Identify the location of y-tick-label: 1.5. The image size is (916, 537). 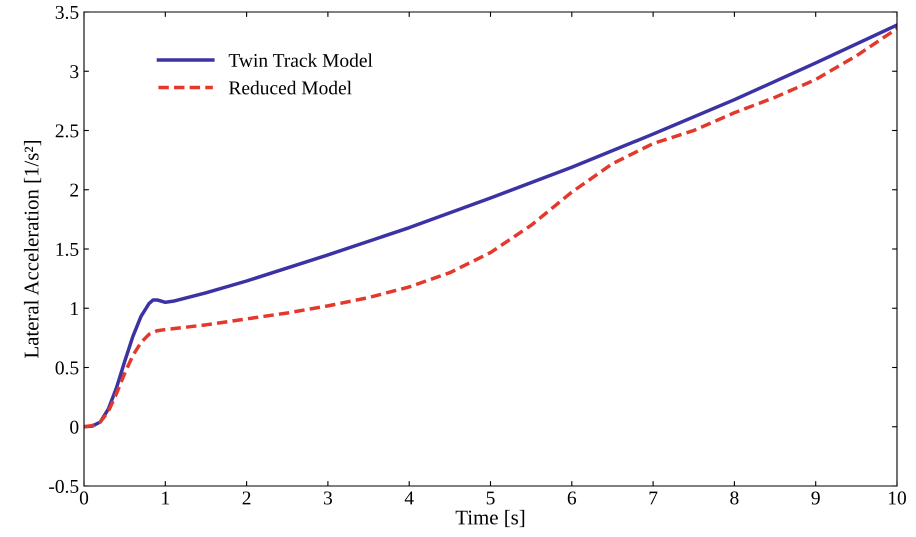
(67, 249).